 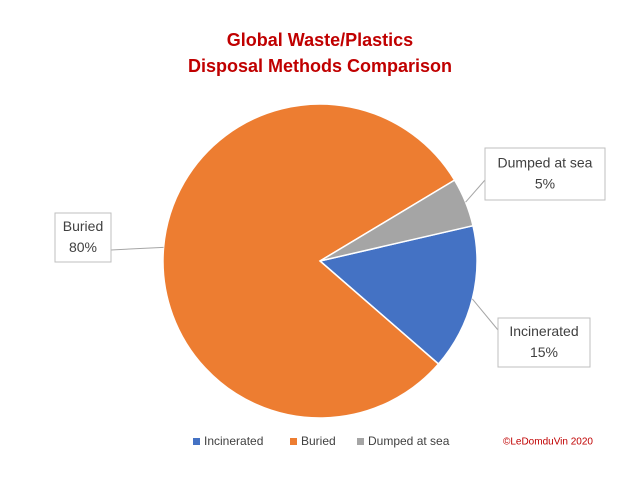 I want to click on chart-title: Global Waste/Plastics, so click(x=320, y=40).